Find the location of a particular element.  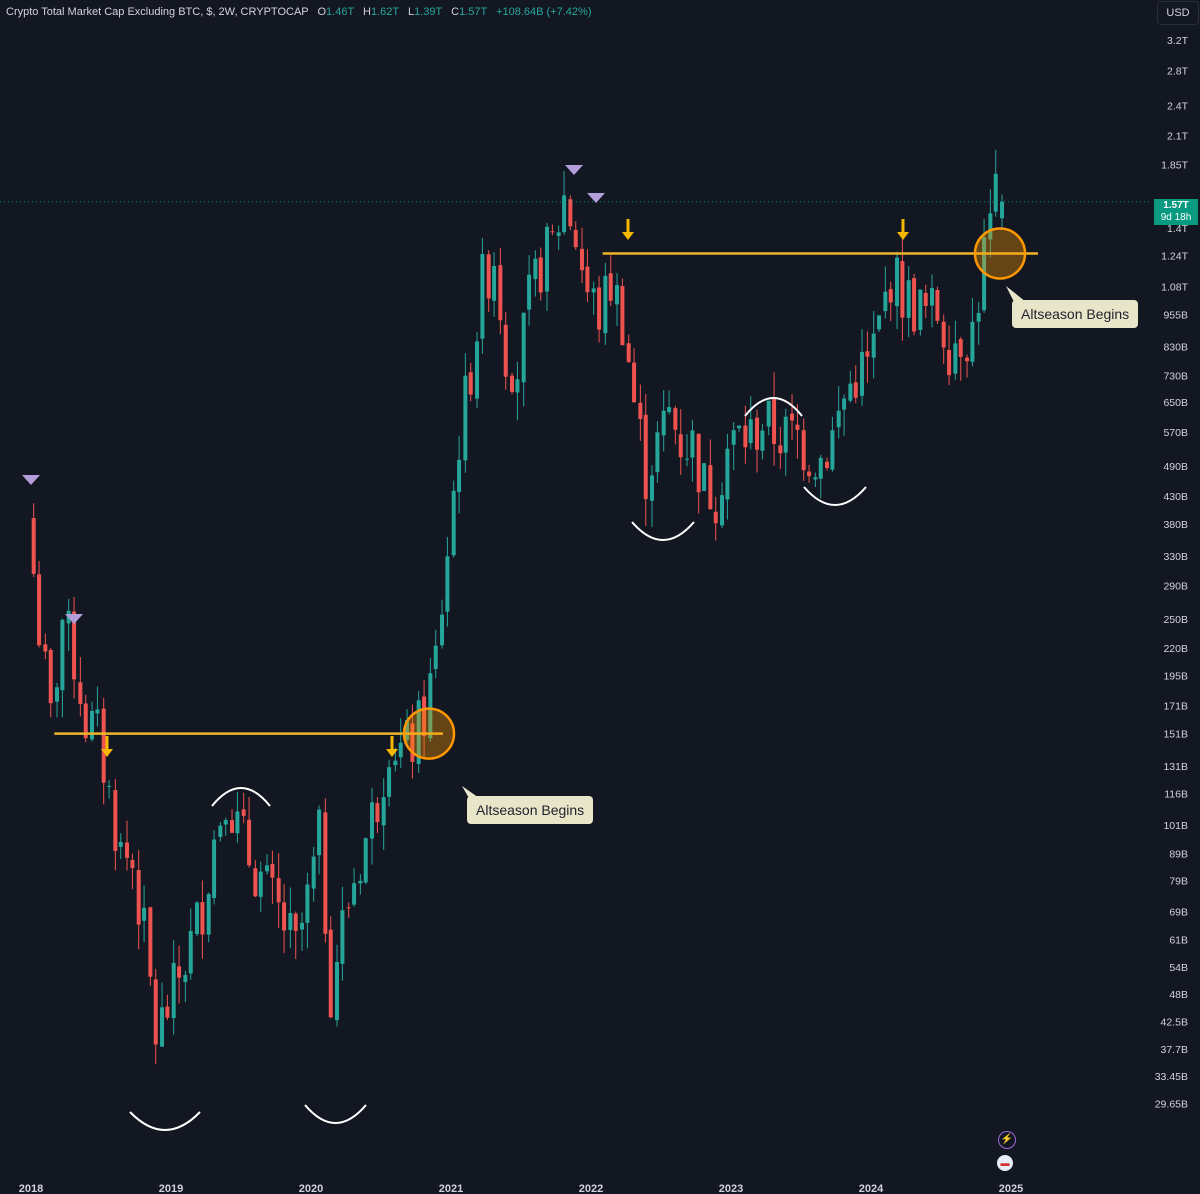

top-marker-icon is located at coordinates (31, 480).